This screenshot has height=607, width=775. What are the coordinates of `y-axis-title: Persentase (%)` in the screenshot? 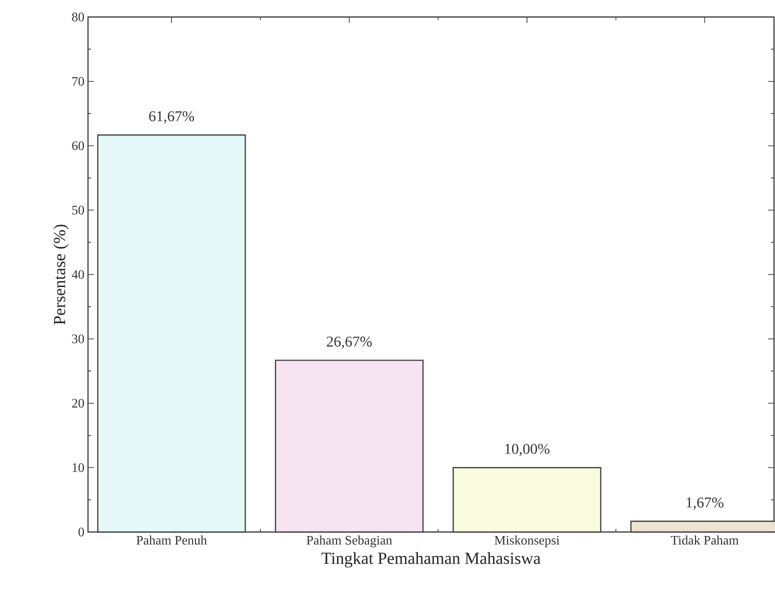 It's located at (61, 274).